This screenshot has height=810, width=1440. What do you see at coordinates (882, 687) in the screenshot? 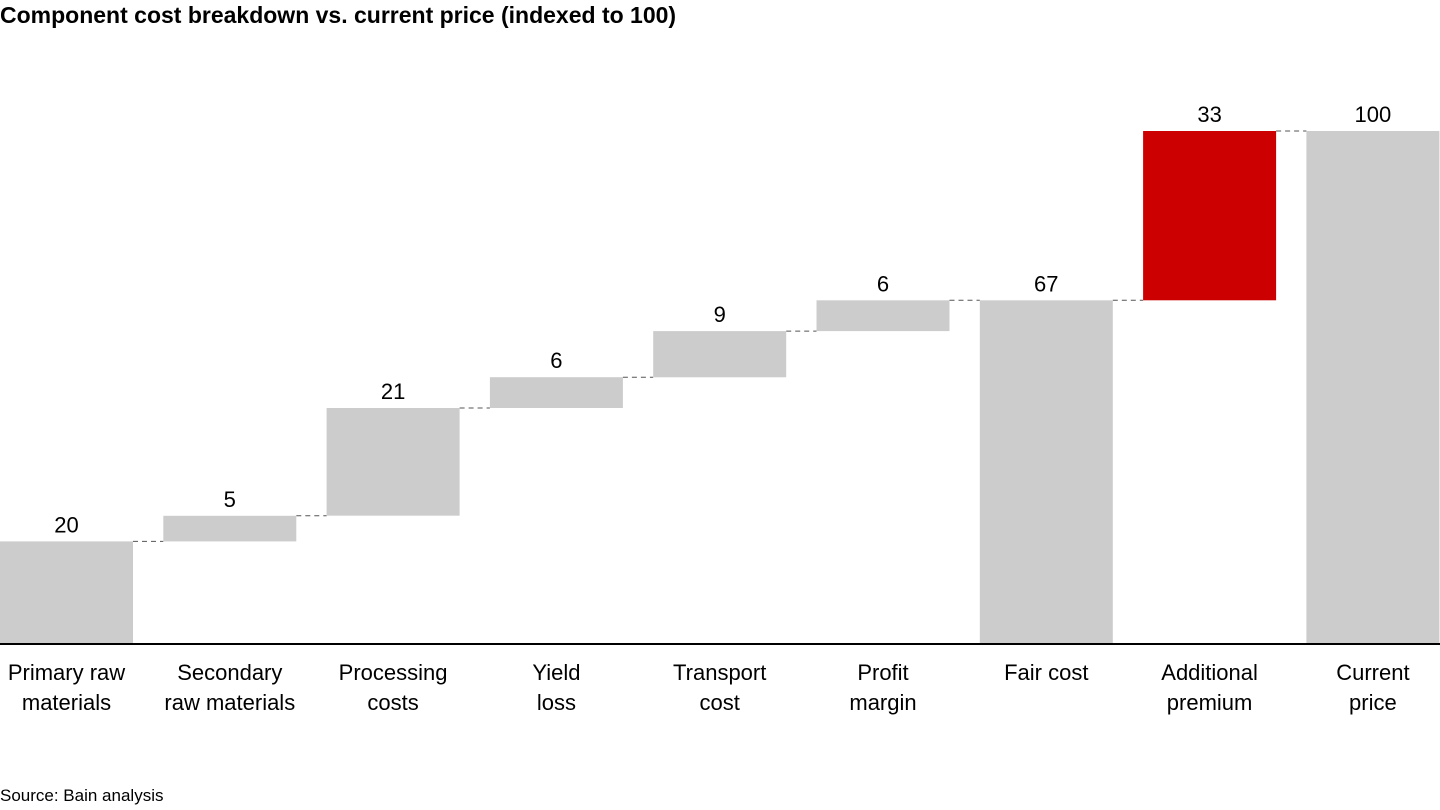
I see `category-label: Profit margin` at bounding box center [882, 687].